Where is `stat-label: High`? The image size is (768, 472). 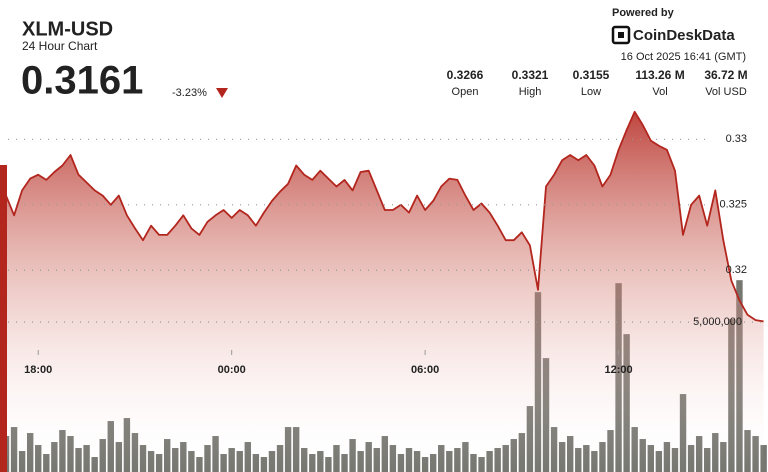 stat-label: High is located at coordinates (530, 92).